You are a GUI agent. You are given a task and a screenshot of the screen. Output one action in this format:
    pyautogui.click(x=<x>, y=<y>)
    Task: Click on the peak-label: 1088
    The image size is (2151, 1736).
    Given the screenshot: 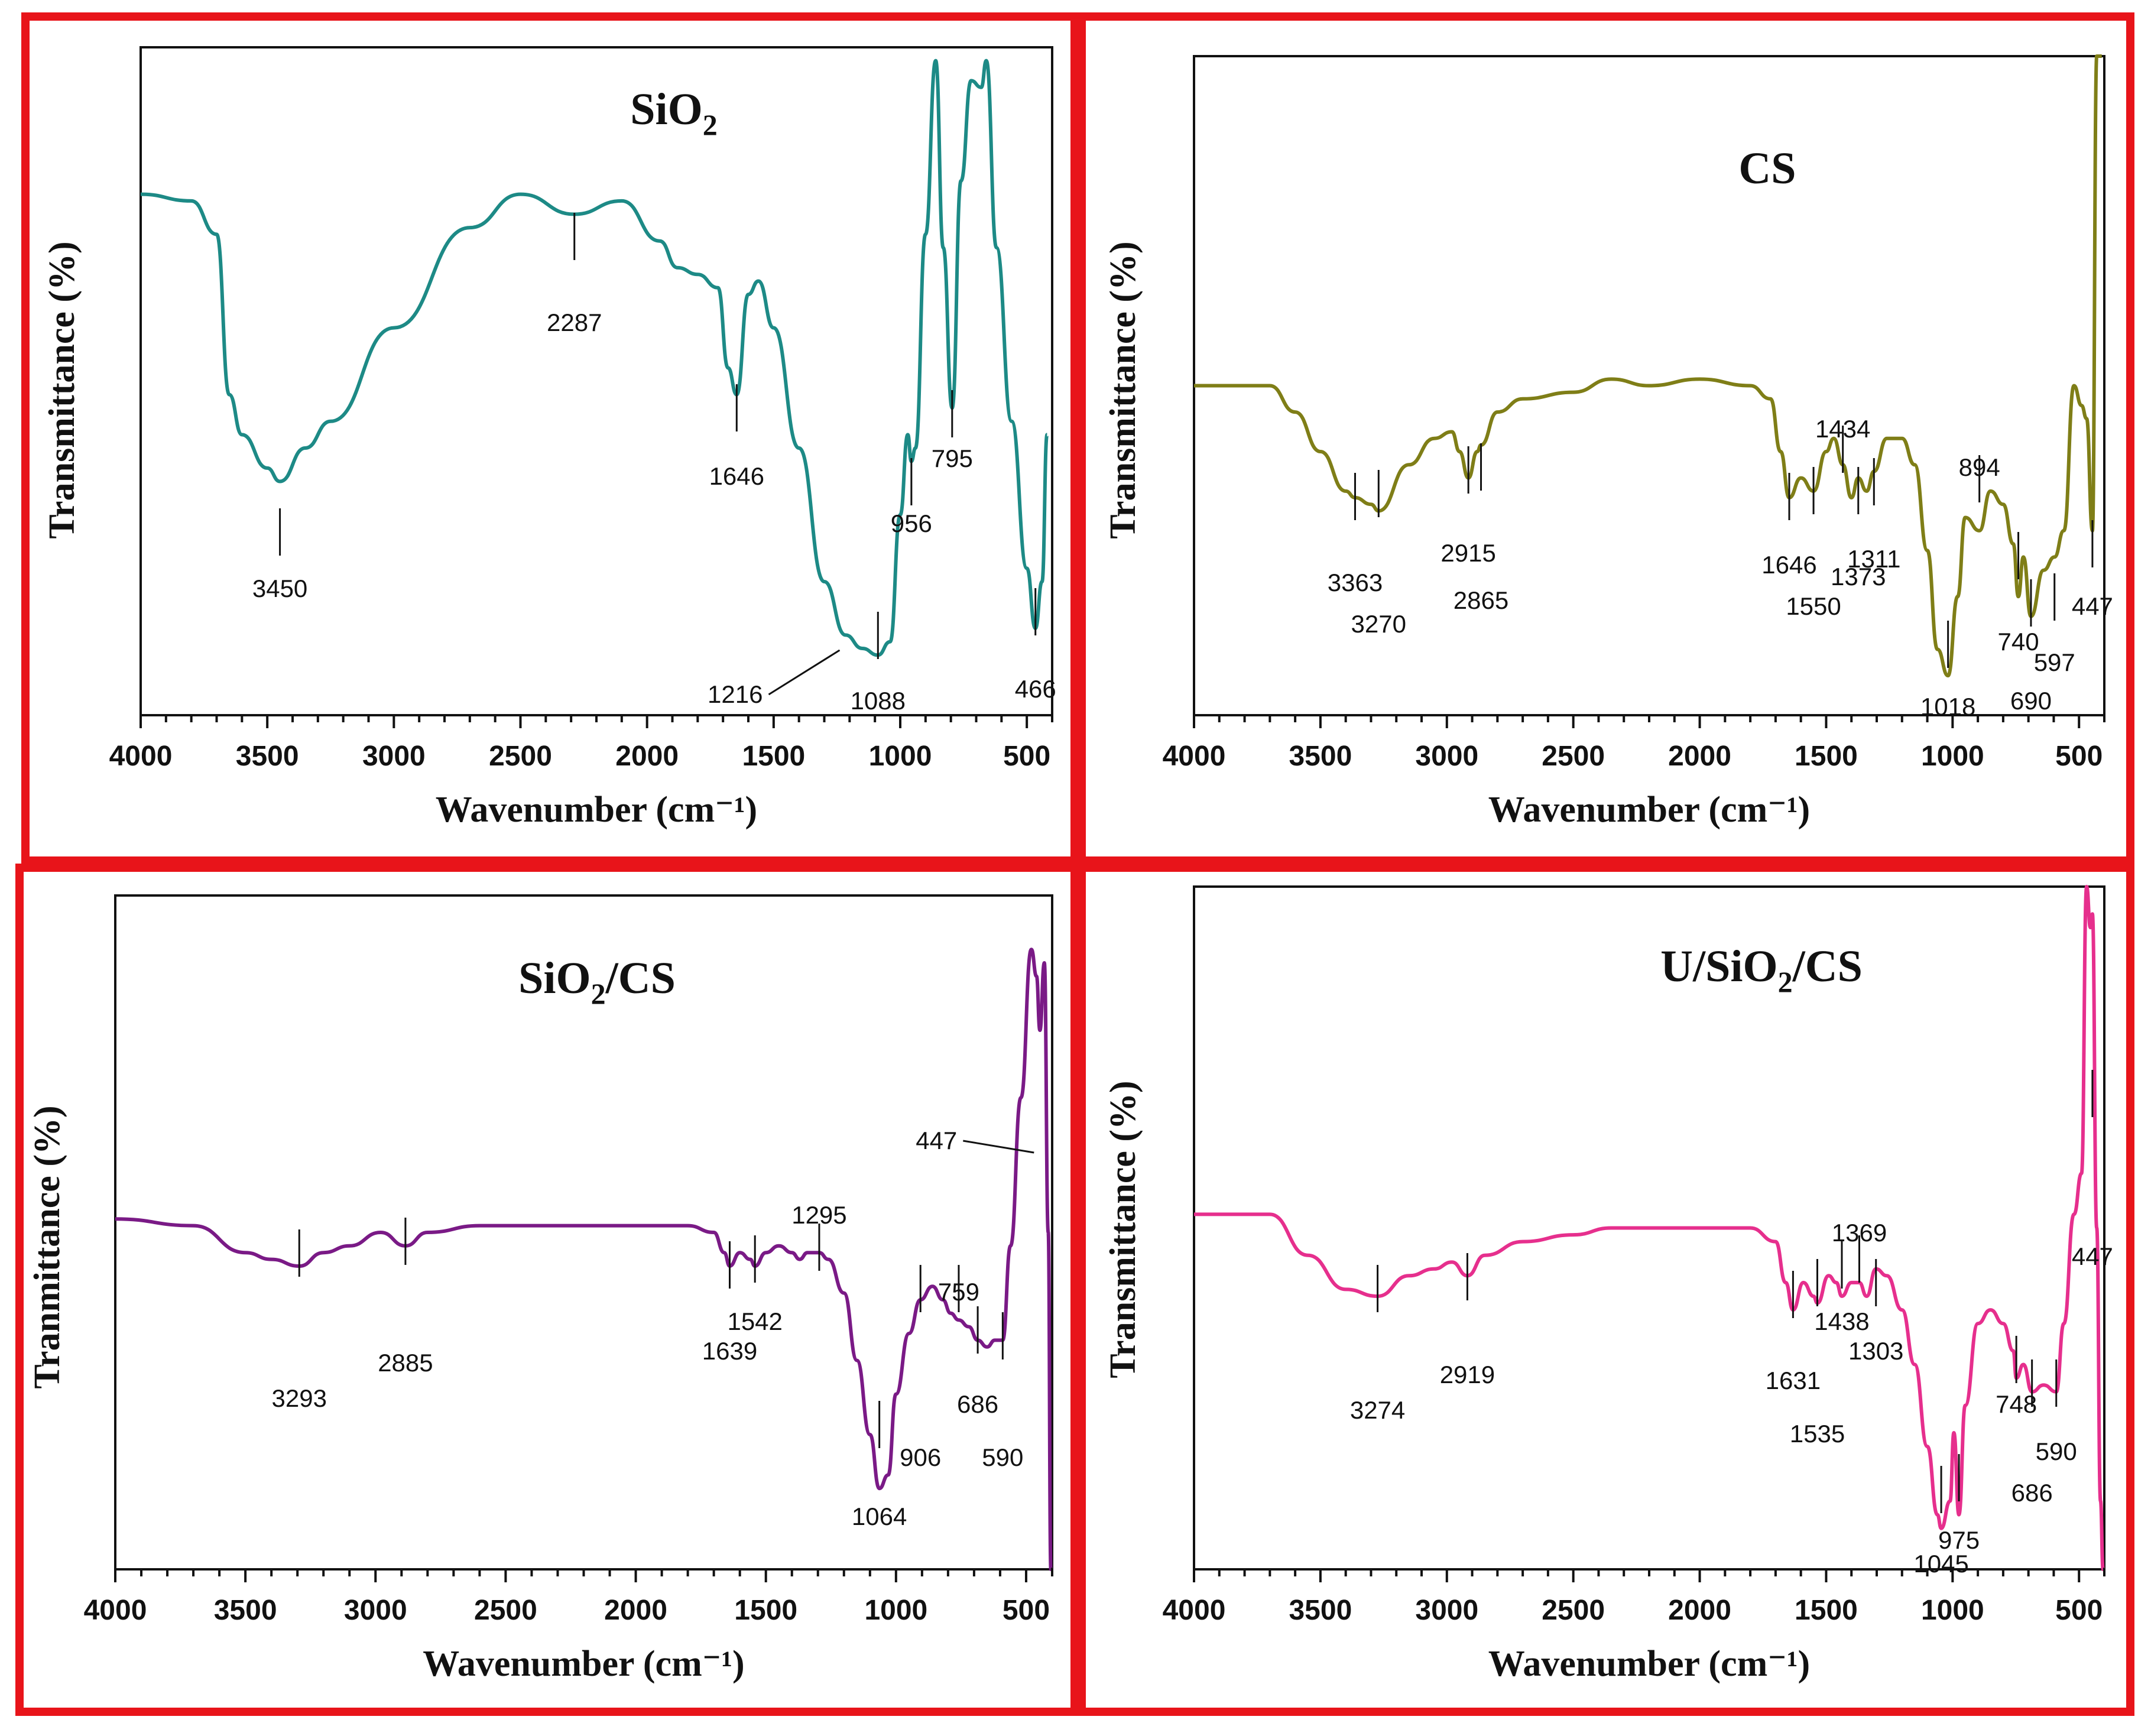 What is the action you would take?
    pyautogui.click(x=879, y=701)
    